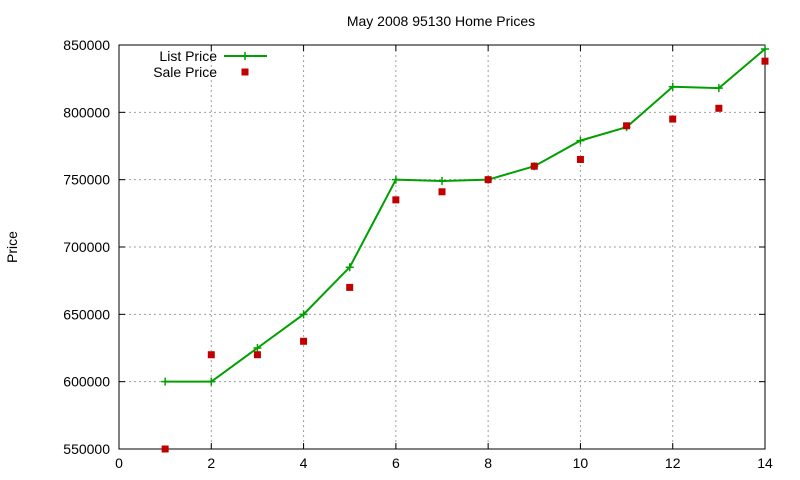 Image resolution: width=800 pixels, height=480 pixels. What do you see at coordinates (488, 463) in the screenshot?
I see `x-tick-label: 8` at bounding box center [488, 463].